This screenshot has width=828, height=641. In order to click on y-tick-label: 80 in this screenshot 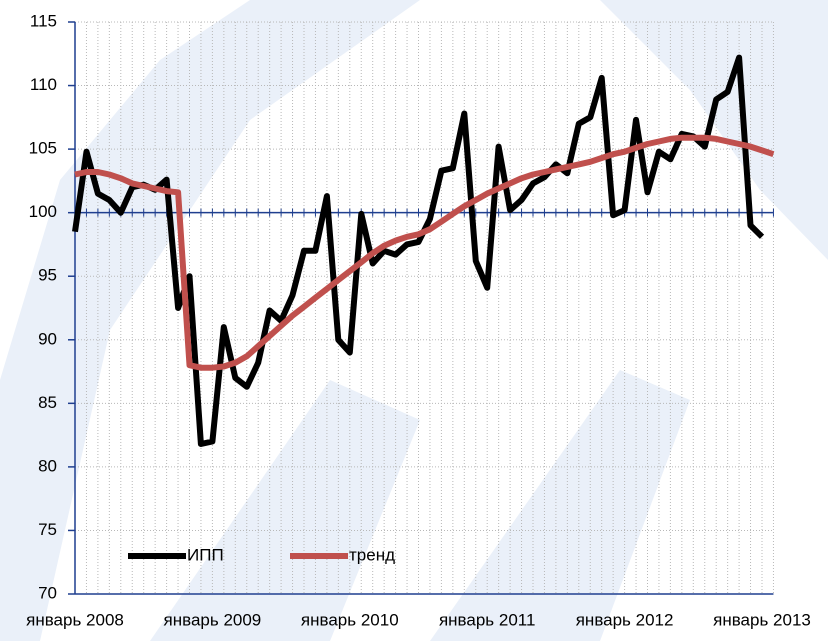, I will do `click(47, 465)`.